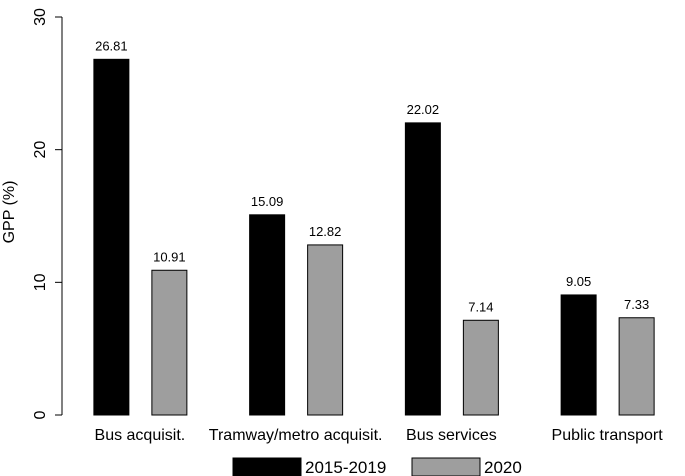 Image resolution: width=685 pixels, height=476 pixels. Describe the element at coordinates (169, 342) in the screenshot. I see `bar-2020-Bus acquisit.` at that location.